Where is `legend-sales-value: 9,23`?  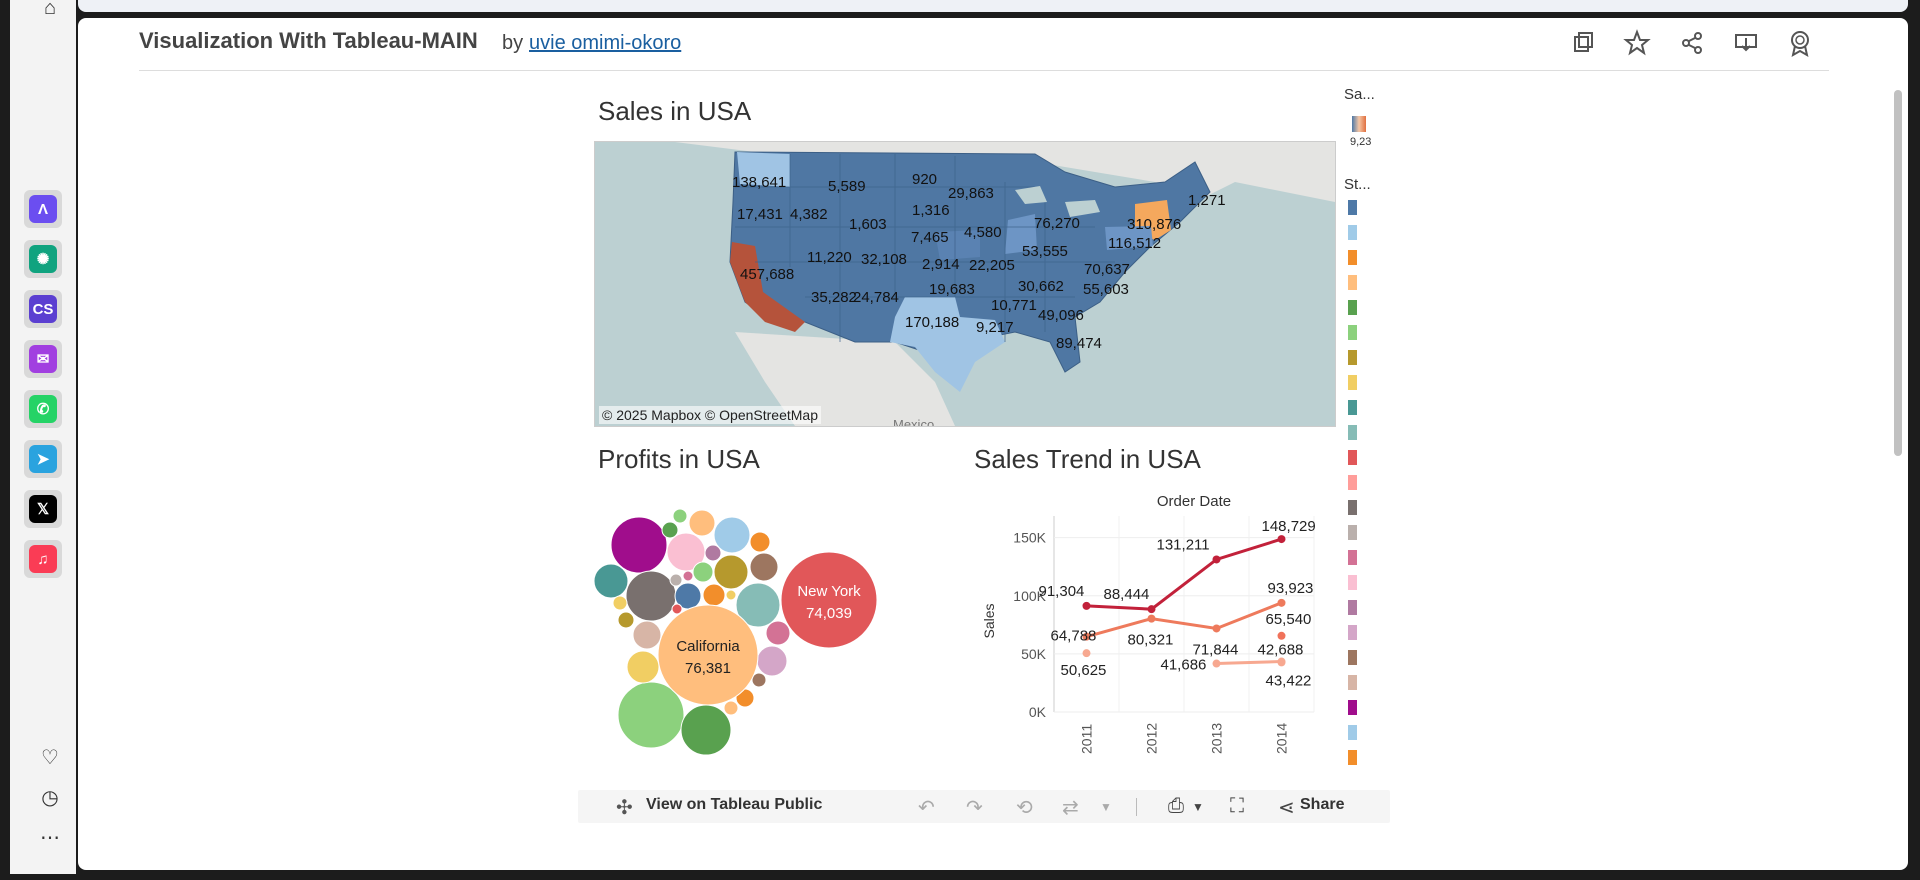
legend-sales-value: 9,23 is located at coordinates (1361, 142).